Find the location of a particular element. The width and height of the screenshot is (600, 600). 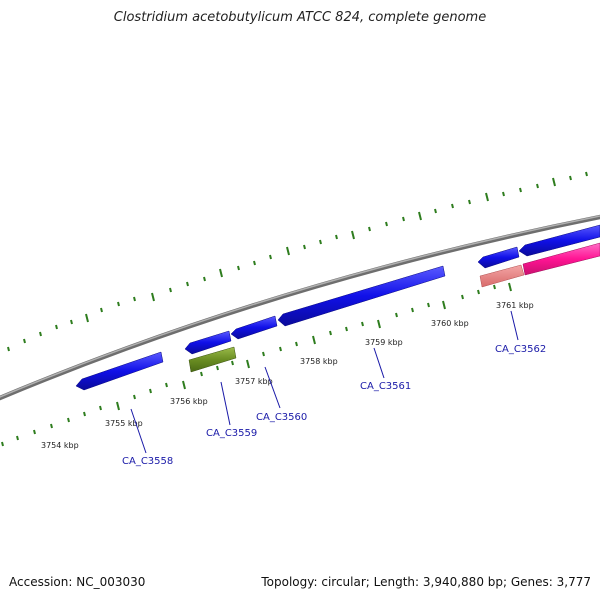

kbp-label-3758: 3758 kbp is located at coordinates (319, 361).